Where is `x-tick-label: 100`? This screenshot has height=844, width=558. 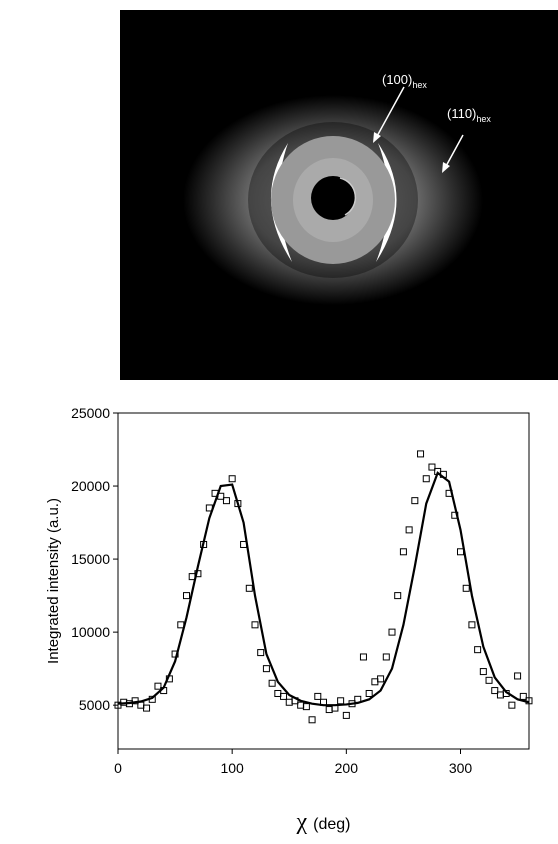 x-tick-label: 100 is located at coordinates (232, 768).